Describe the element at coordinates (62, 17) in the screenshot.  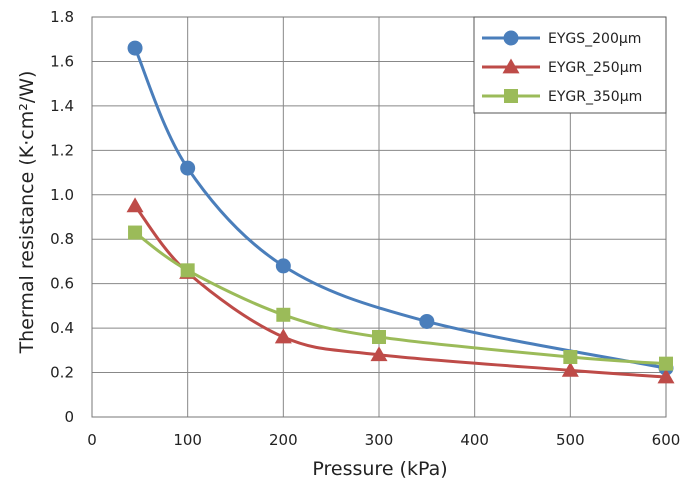
I see `y-tick-label: 1.8` at that location.